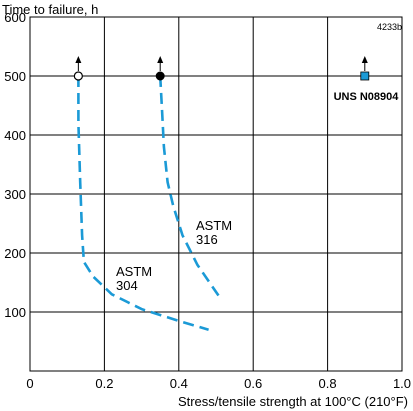 The height and width of the screenshot is (411, 413). What do you see at coordinates (189, 187) in the screenshot?
I see `series-line` at bounding box center [189, 187].